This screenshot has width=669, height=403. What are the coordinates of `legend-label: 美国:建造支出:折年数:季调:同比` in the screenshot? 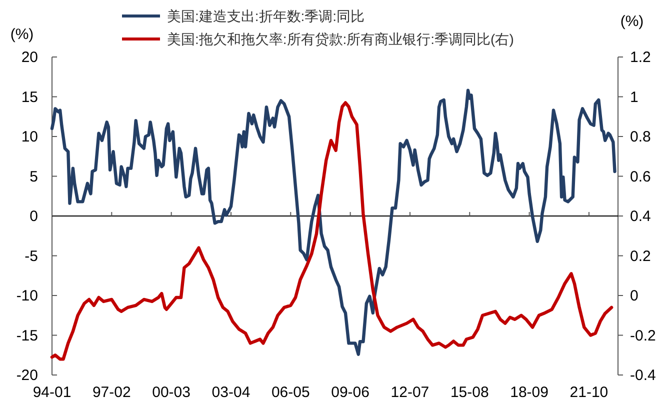 It's located at (266, 16).